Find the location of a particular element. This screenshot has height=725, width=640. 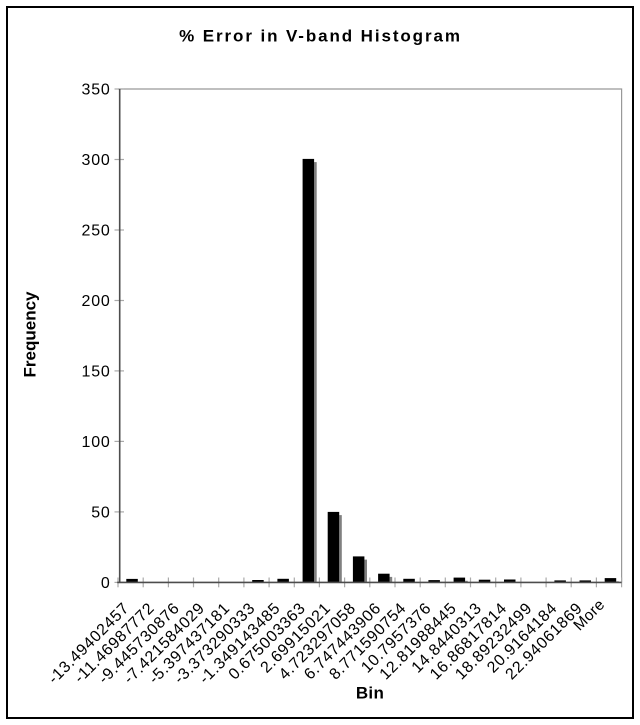

svg-text: 100 is located at coordinates (96, 442).